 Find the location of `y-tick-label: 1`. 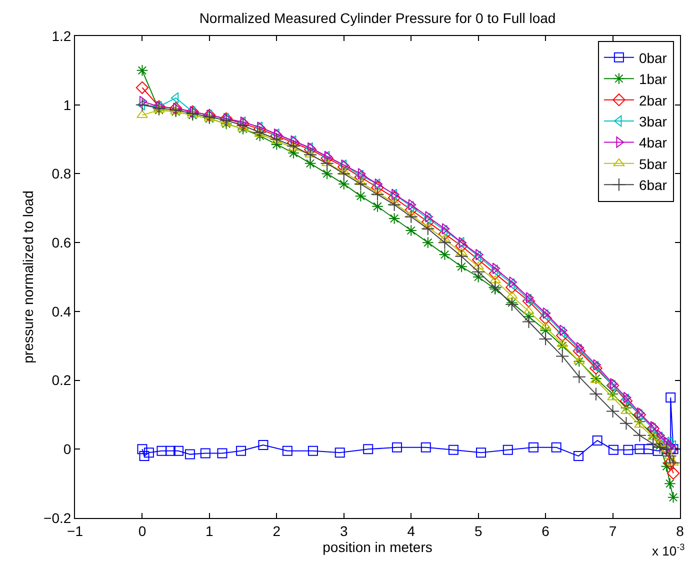

y-tick-label: 1 is located at coordinates (67, 104).